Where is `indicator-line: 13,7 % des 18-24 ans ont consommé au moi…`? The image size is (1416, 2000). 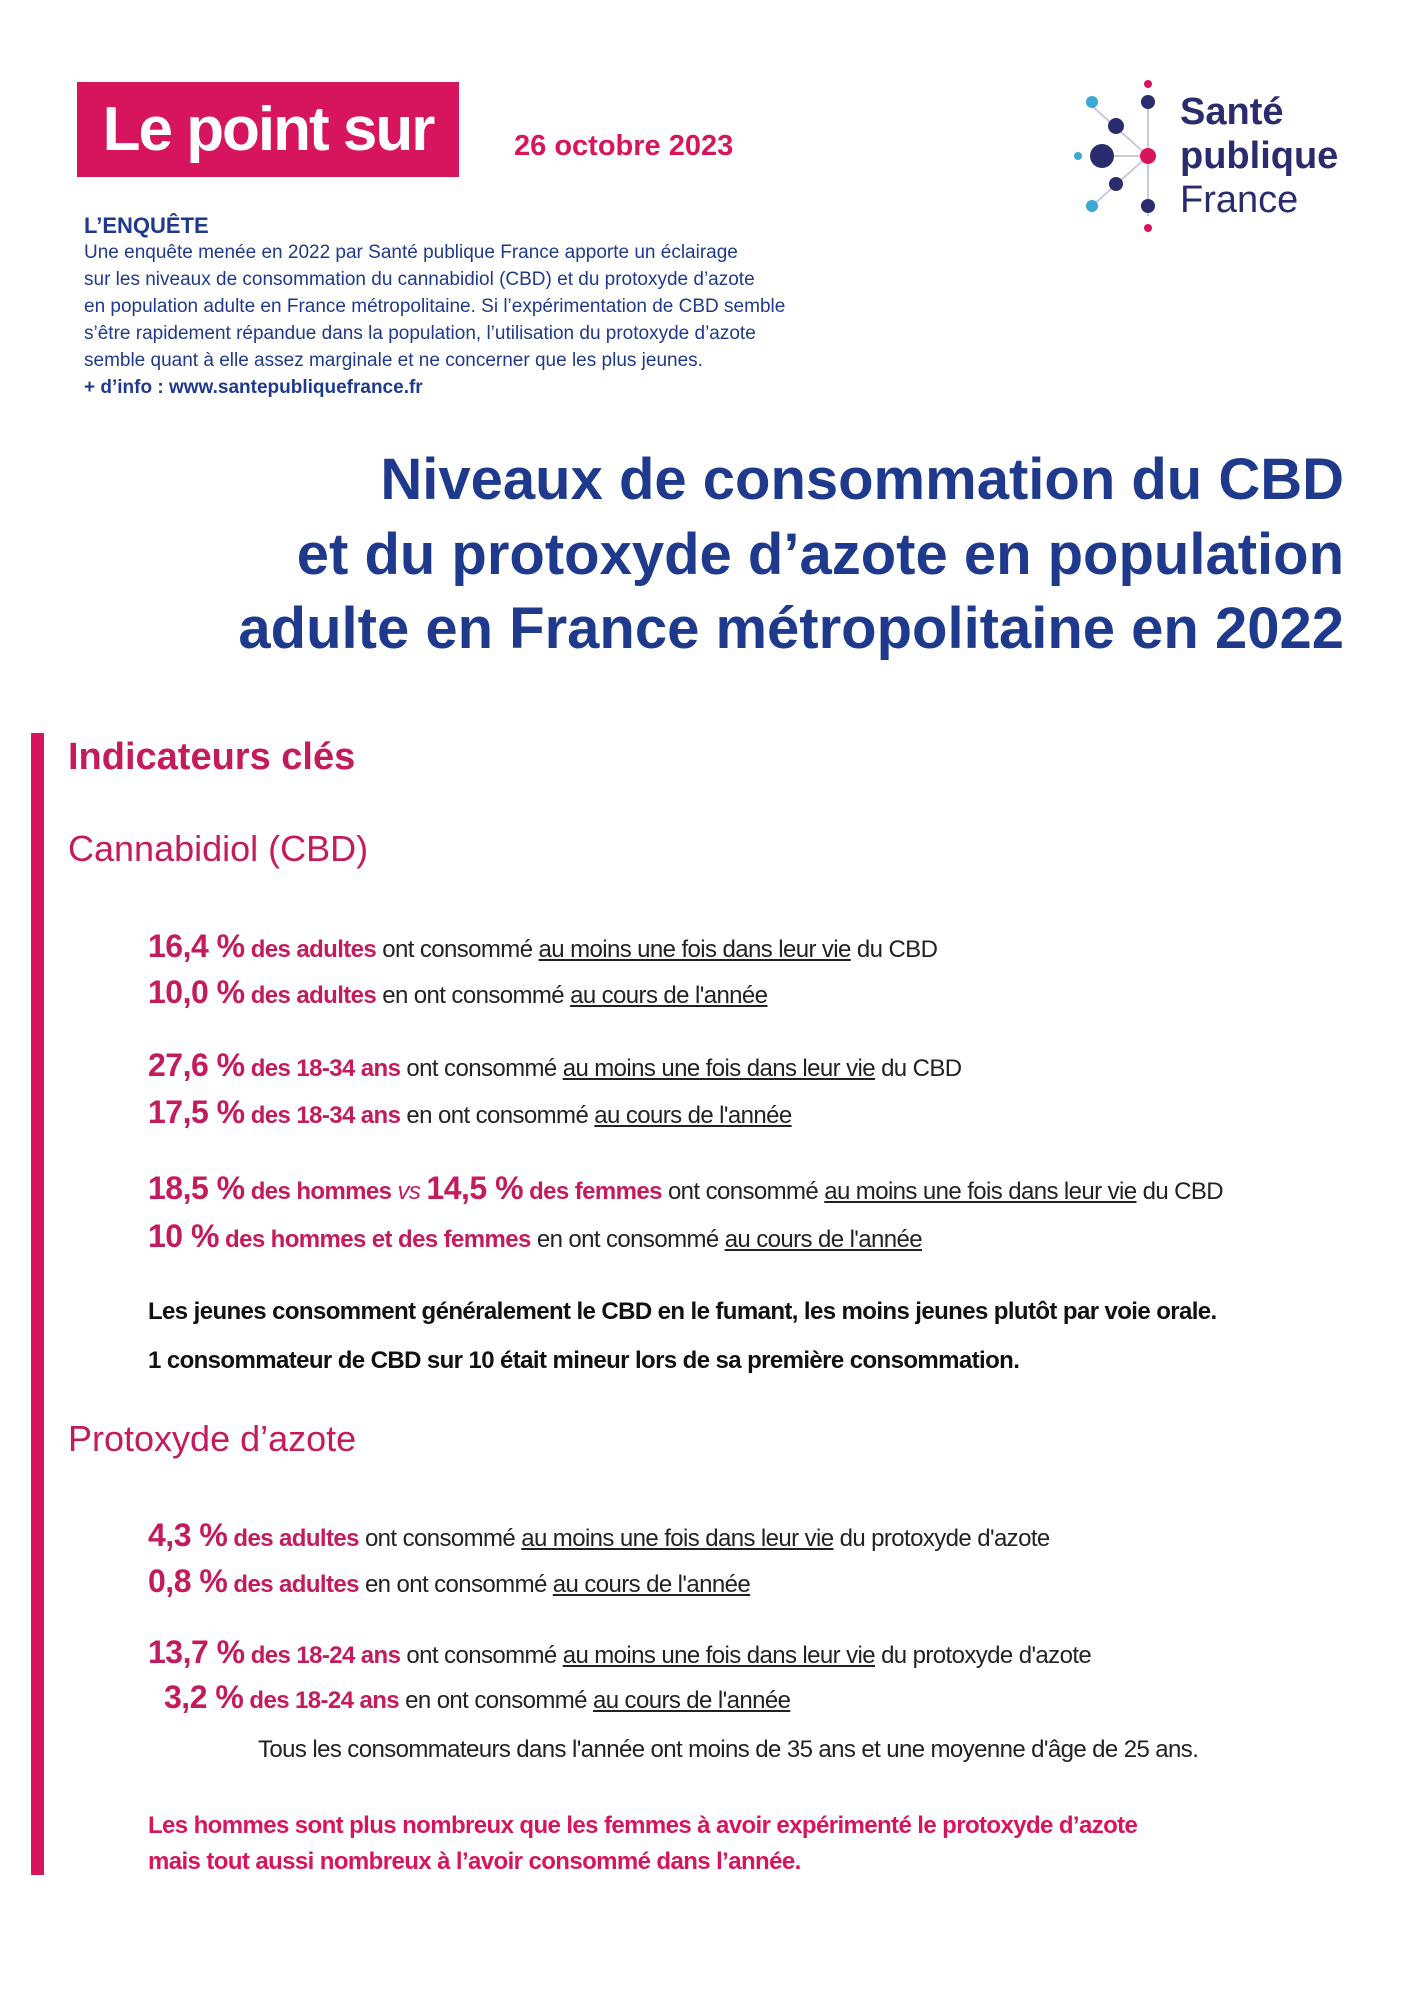 indicator-line: 13,7 % des 18-24 ans ont consommé au moi… is located at coordinates (620, 1652).